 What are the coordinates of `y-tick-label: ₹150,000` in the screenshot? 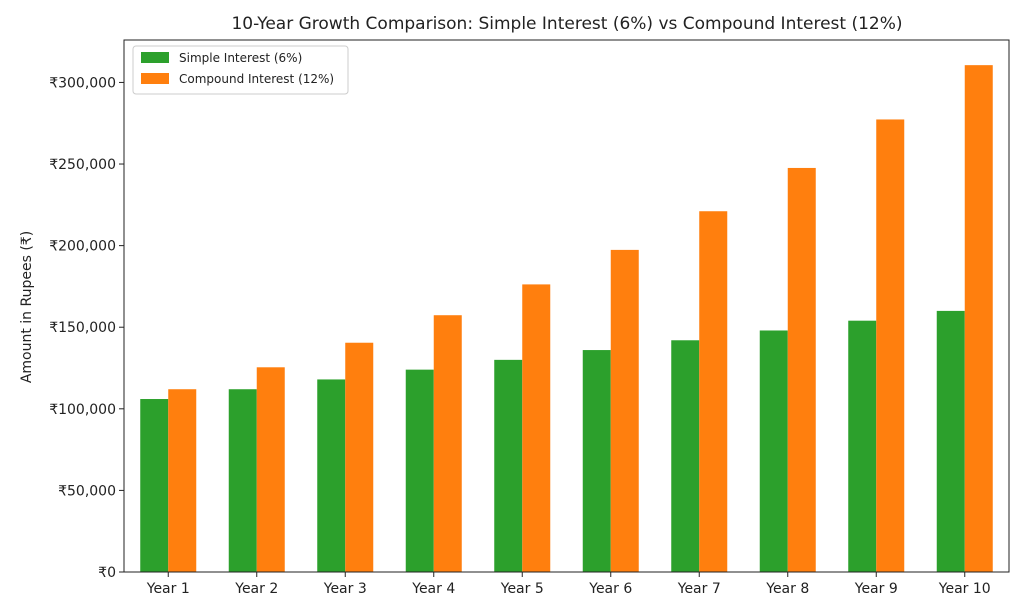 It's located at (82, 328).